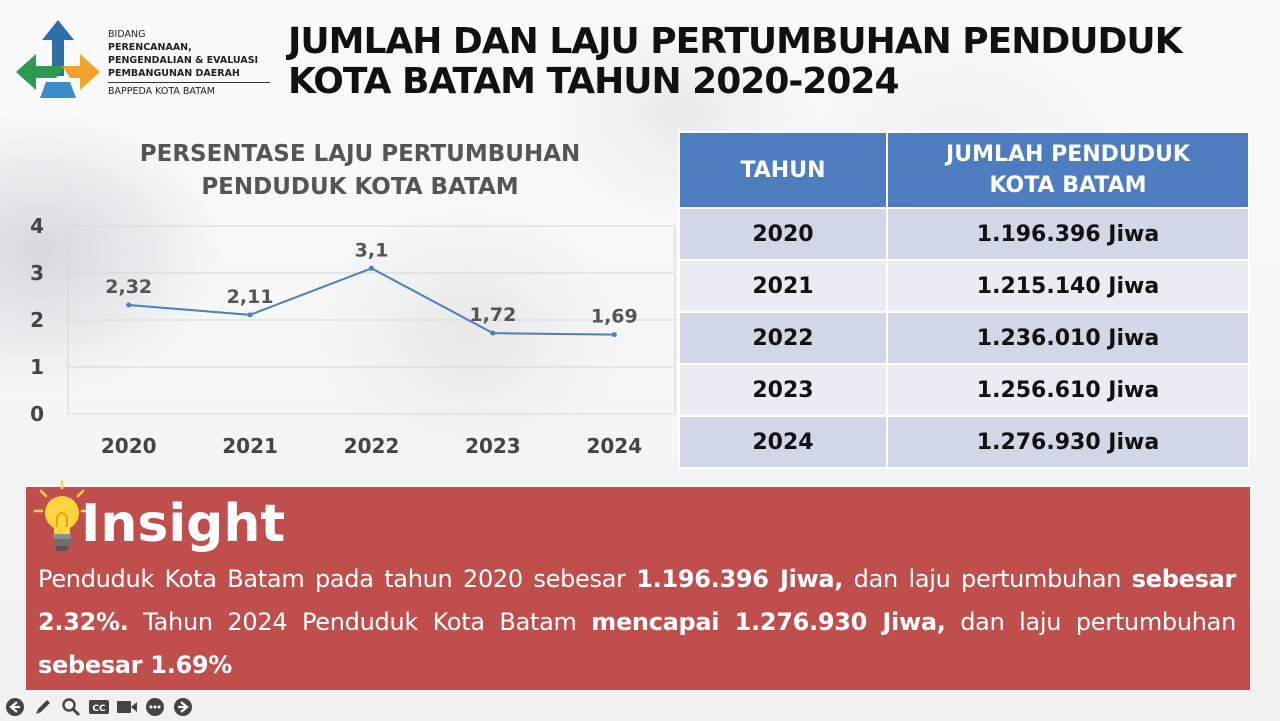 Image resolution: width=1280 pixels, height=721 pixels. What do you see at coordinates (740, 579) in the screenshot?
I see `insight-bold-1: 1.196.396 Jiwa,` at bounding box center [740, 579].